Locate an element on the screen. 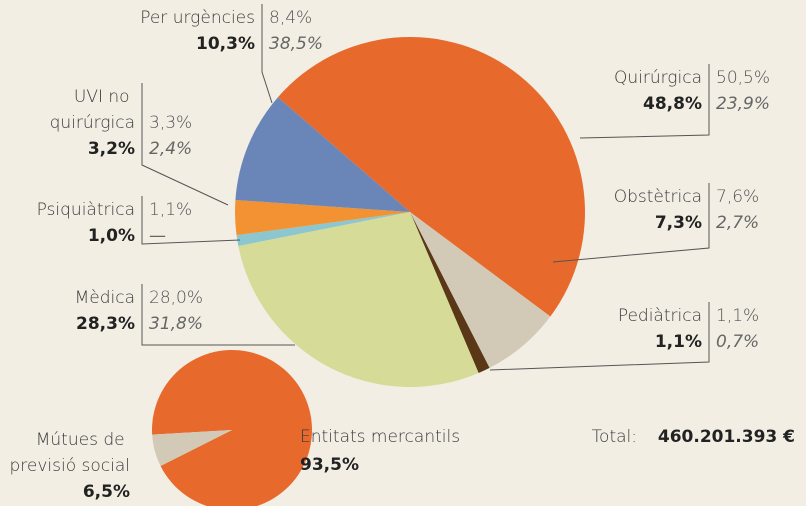  category-label: Obstètrica is located at coordinates (658, 197).